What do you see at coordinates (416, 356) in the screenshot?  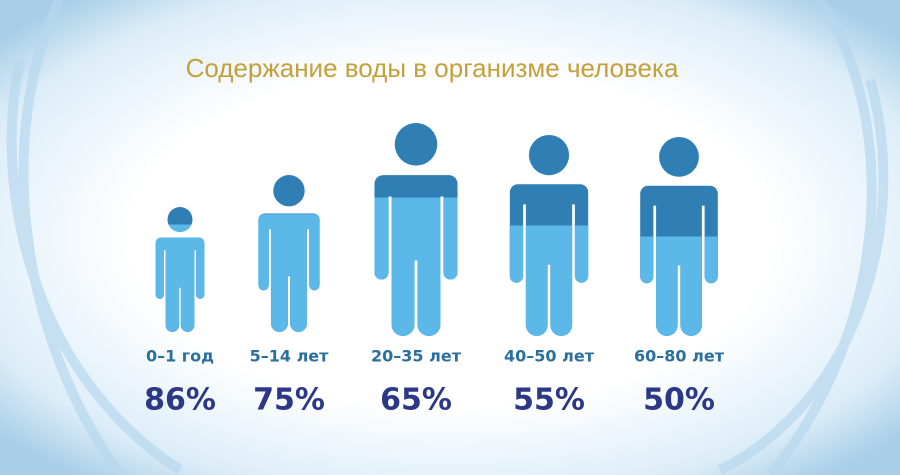 I see `category-label: 20–35 лет` at bounding box center [416, 356].